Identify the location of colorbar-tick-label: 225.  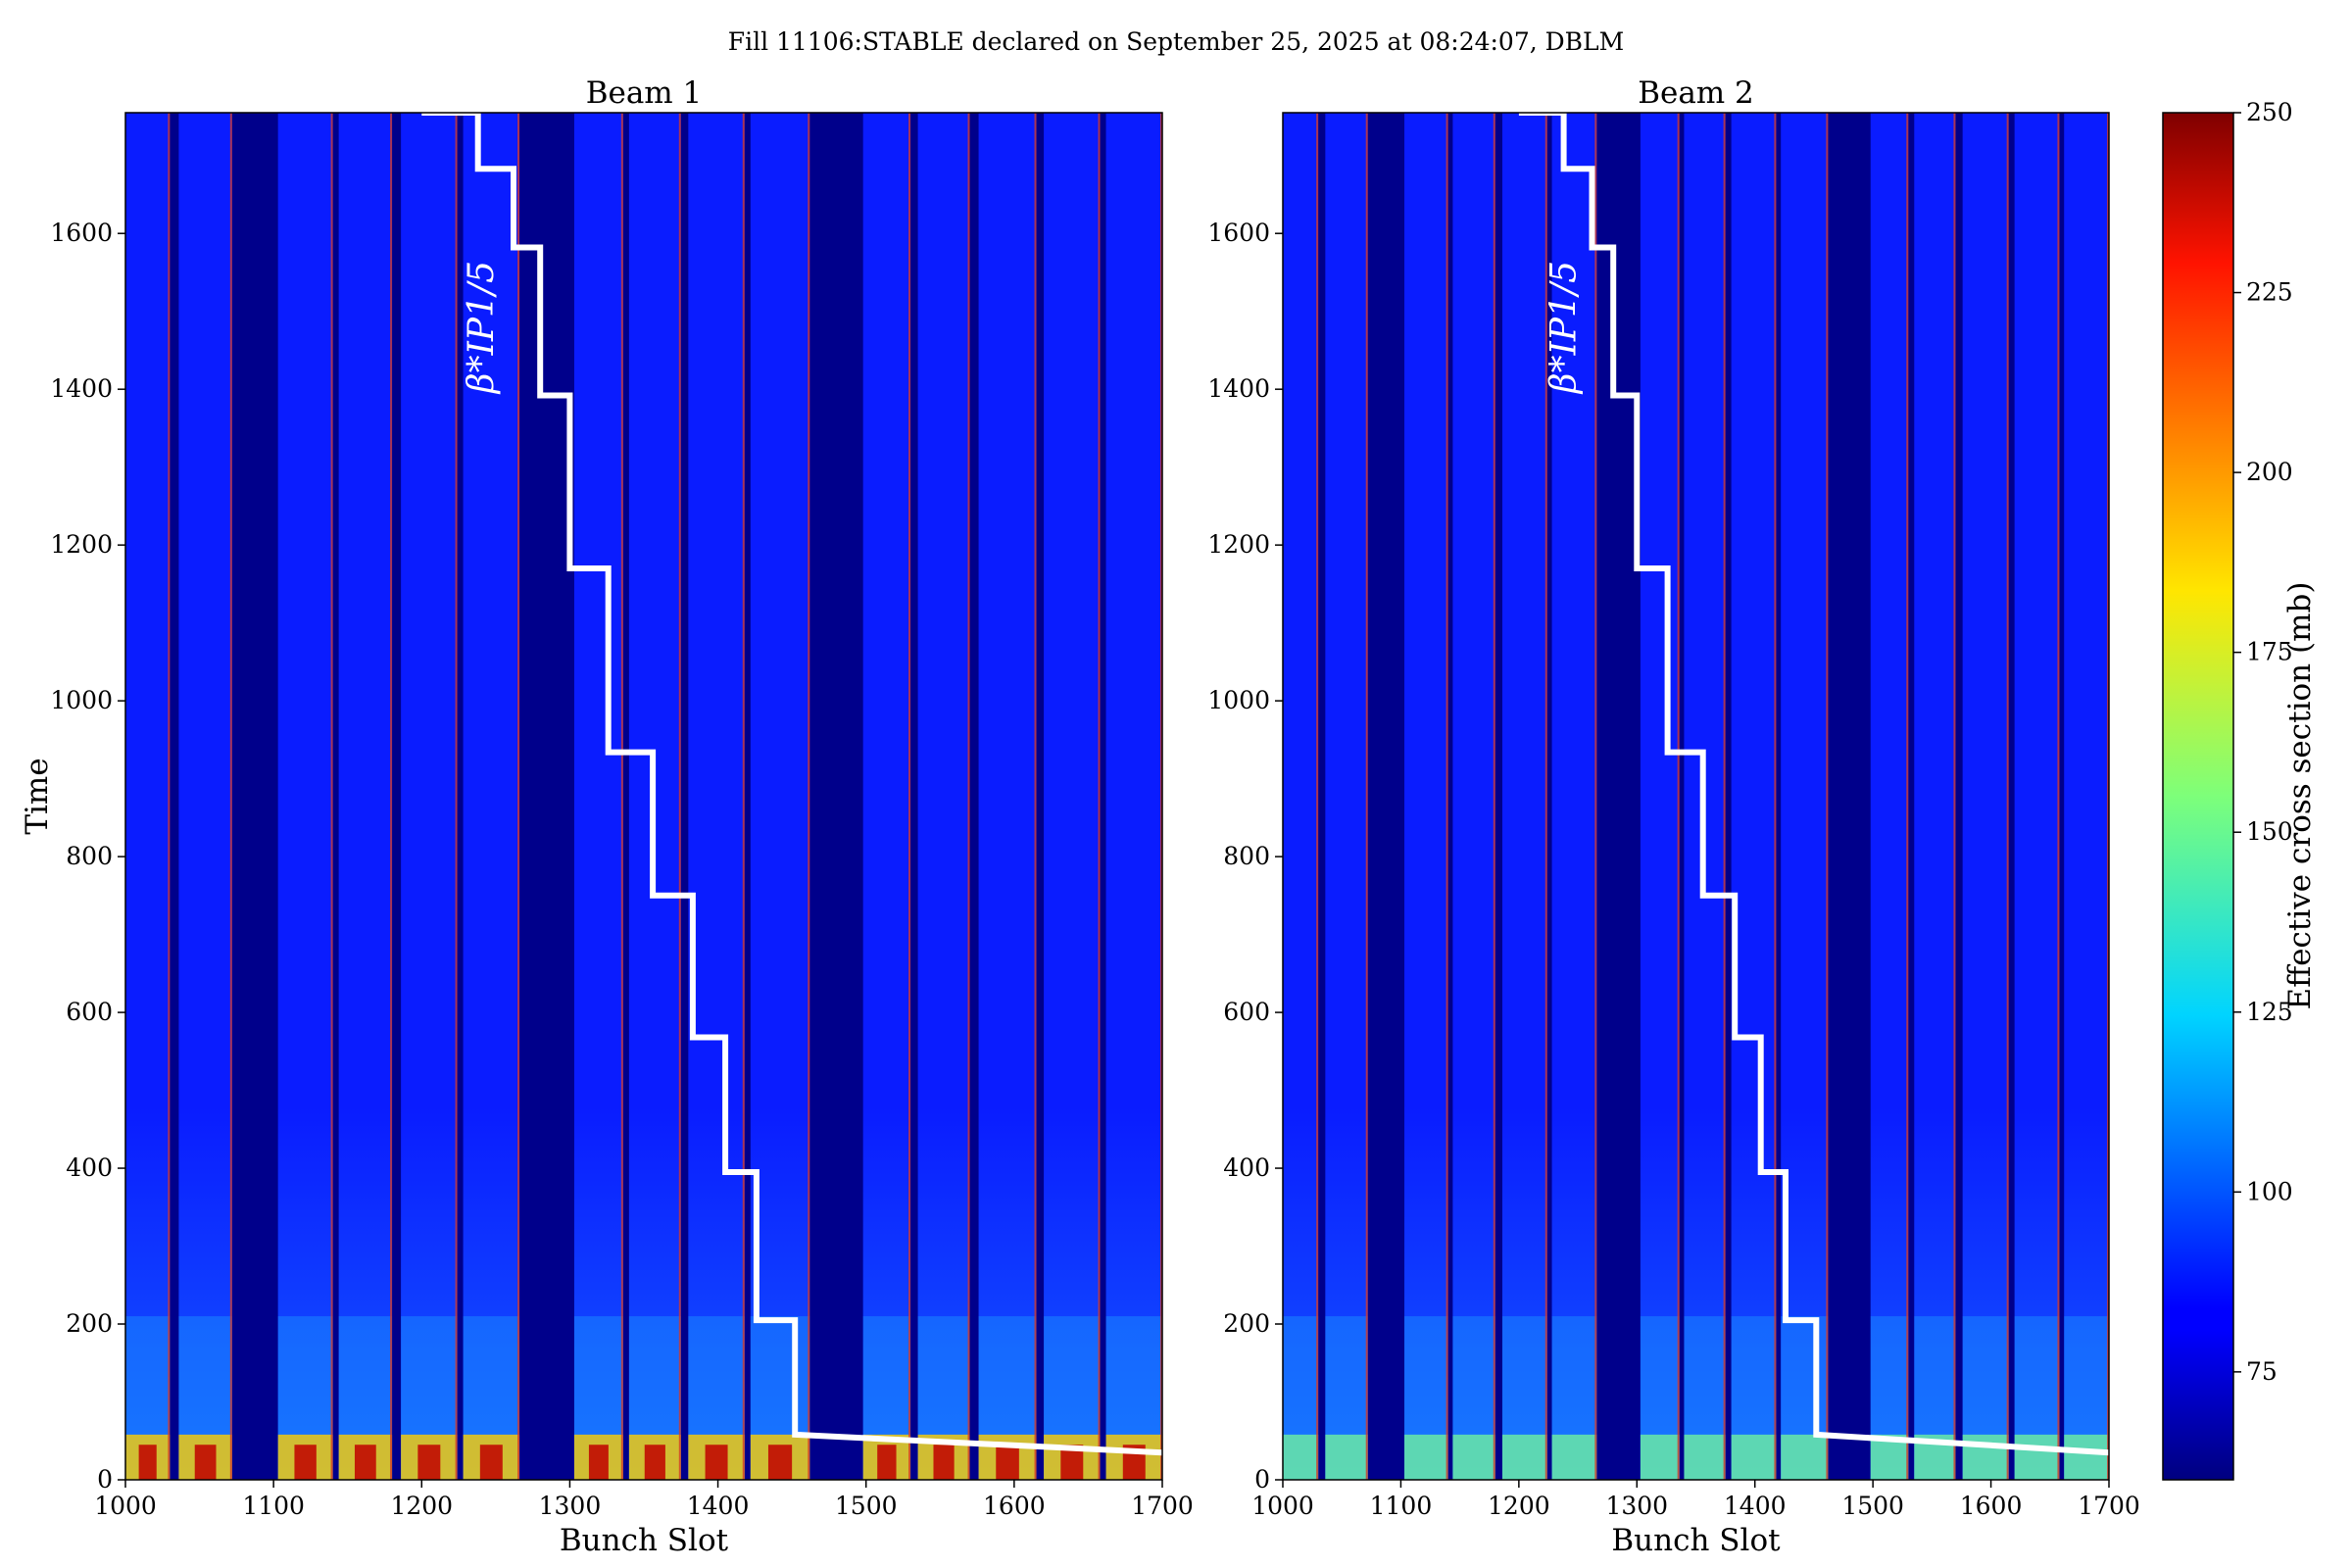
(2269, 292).